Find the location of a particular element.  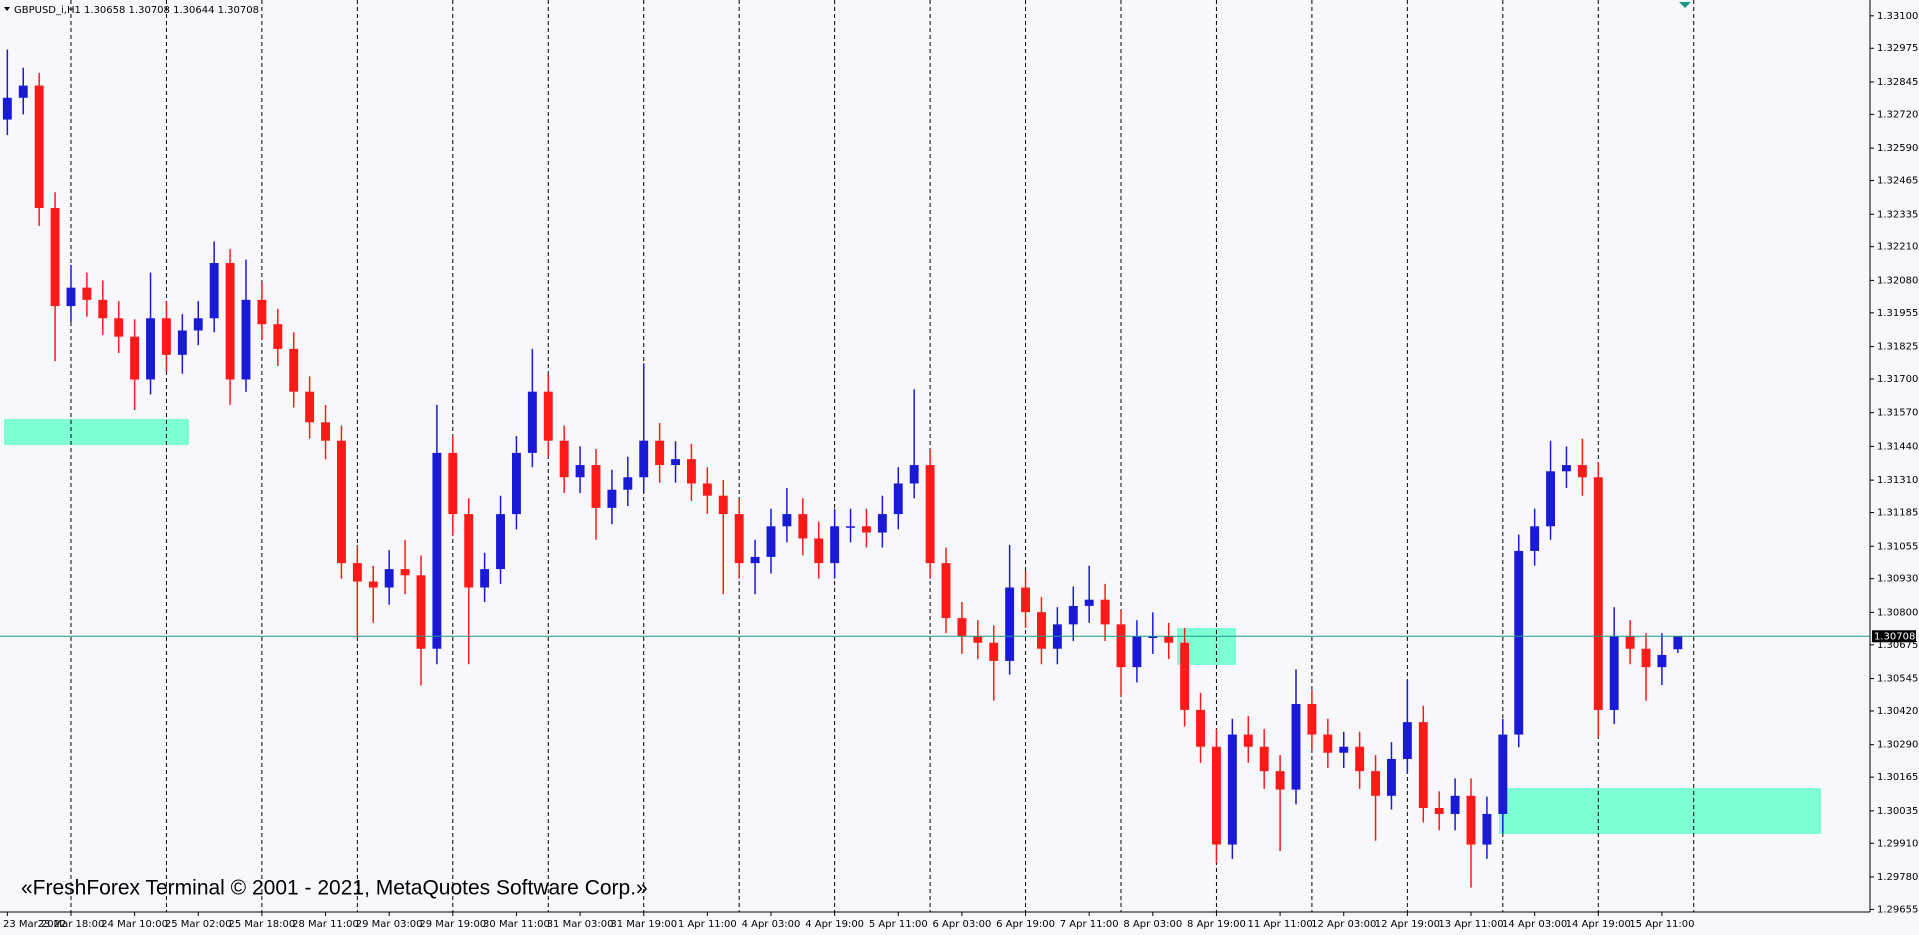

x-tick-label: 4 Apr 03:00 is located at coordinates (771, 924).